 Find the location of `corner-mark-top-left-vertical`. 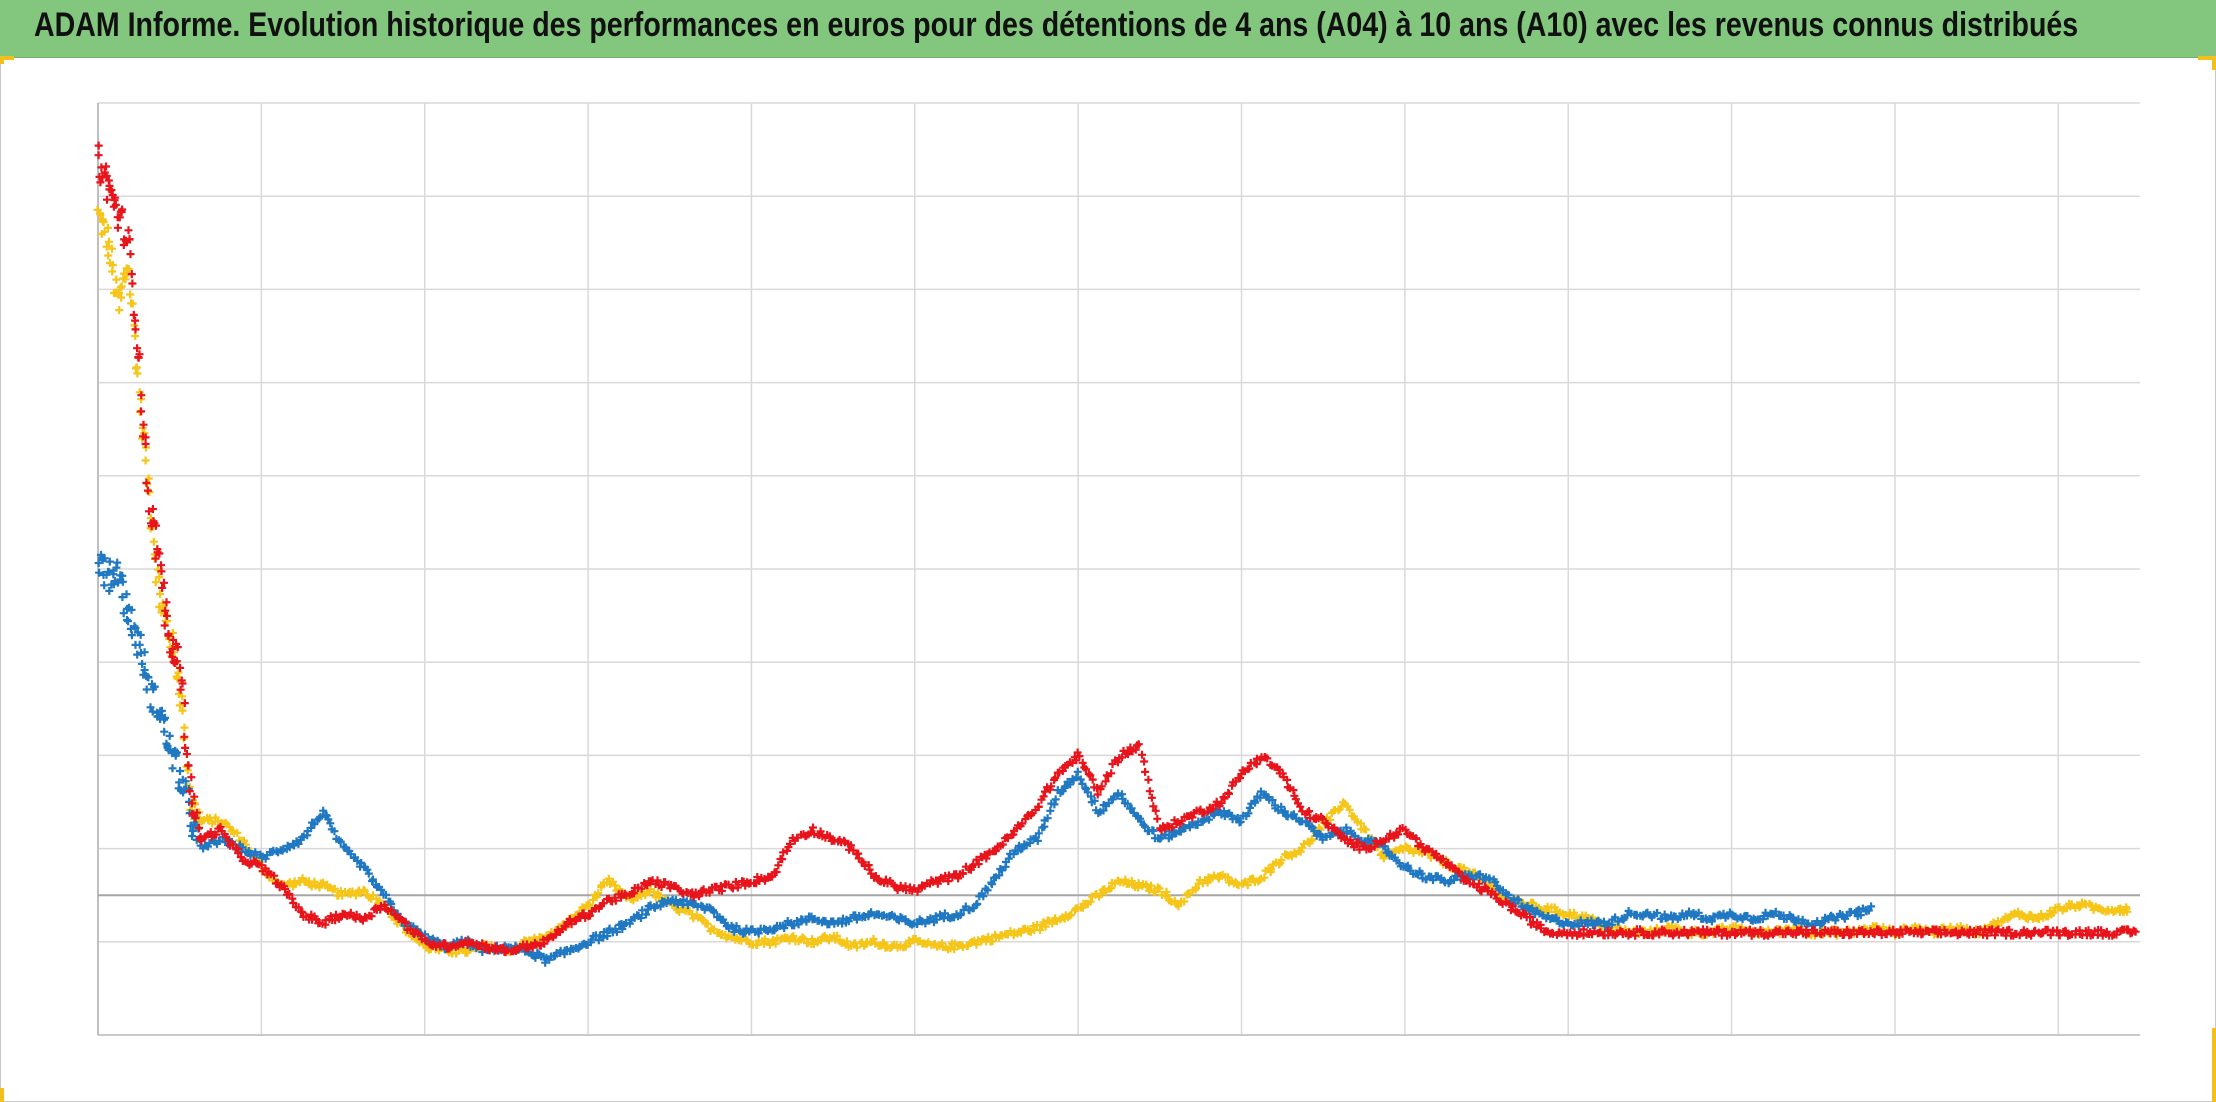

corner-mark-top-left-vertical is located at coordinates (2, 60).